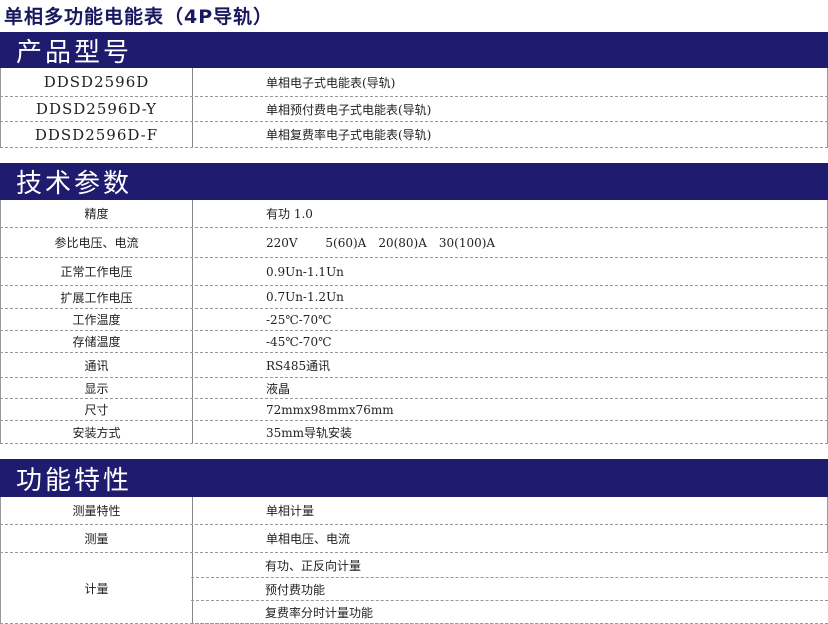 The height and width of the screenshot is (624, 828). I want to click on table-row: 测量特性 单相计量, so click(414, 511).